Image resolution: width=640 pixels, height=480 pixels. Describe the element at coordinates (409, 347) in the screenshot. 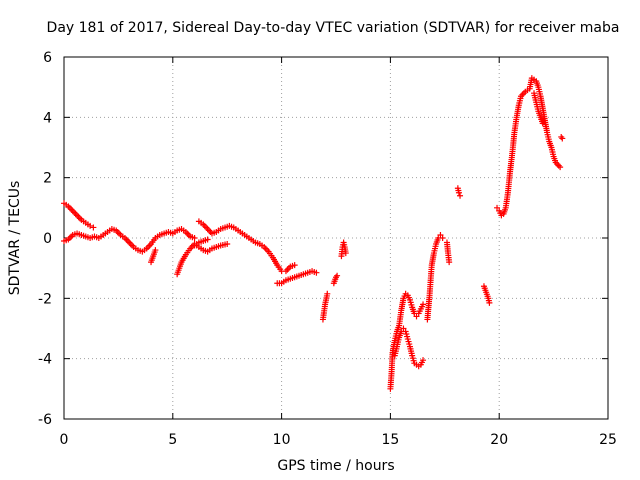

I see `series-track-m` at that location.